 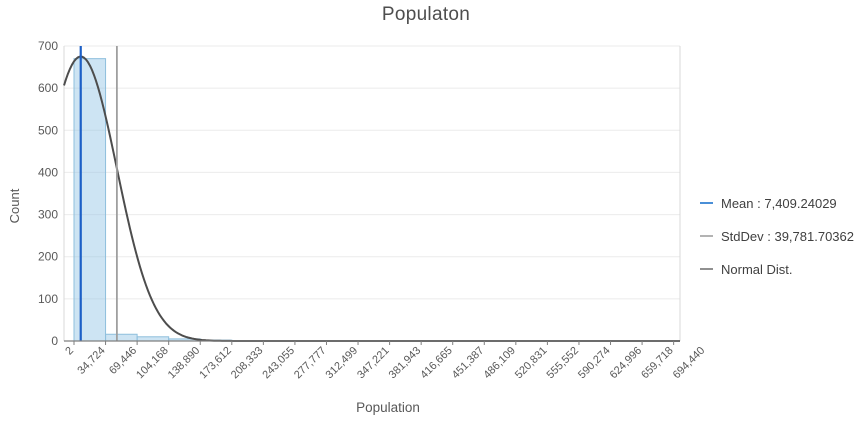 I want to click on y-tick-label: 200, so click(x=48, y=257).